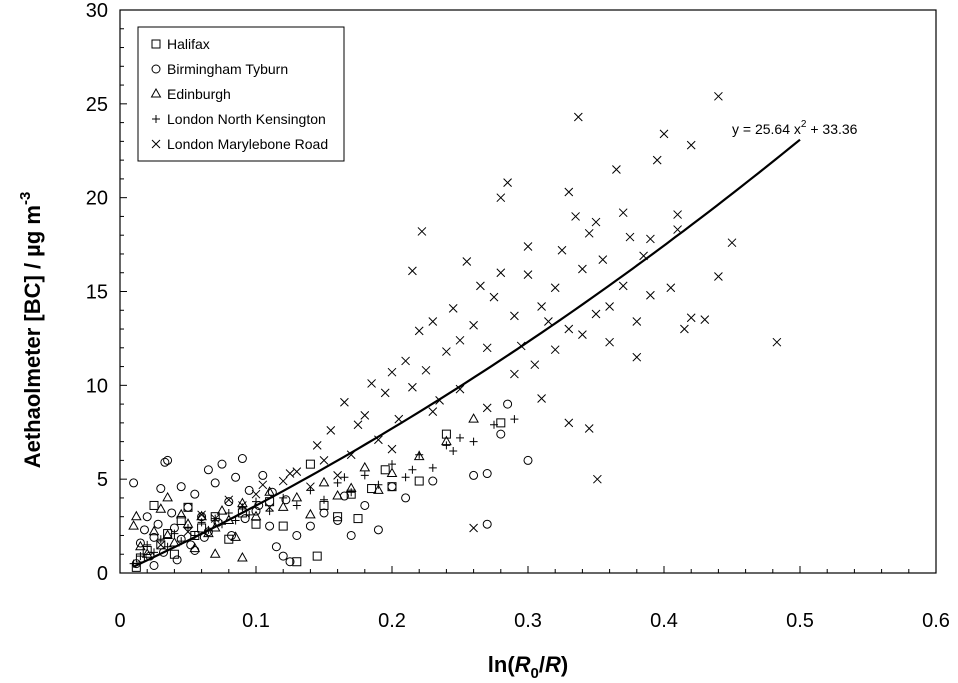 The width and height of the screenshot is (958, 683). What do you see at coordinates (664, 621) in the screenshot?
I see `x-tick-label: 0.4` at bounding box center [664, 621].